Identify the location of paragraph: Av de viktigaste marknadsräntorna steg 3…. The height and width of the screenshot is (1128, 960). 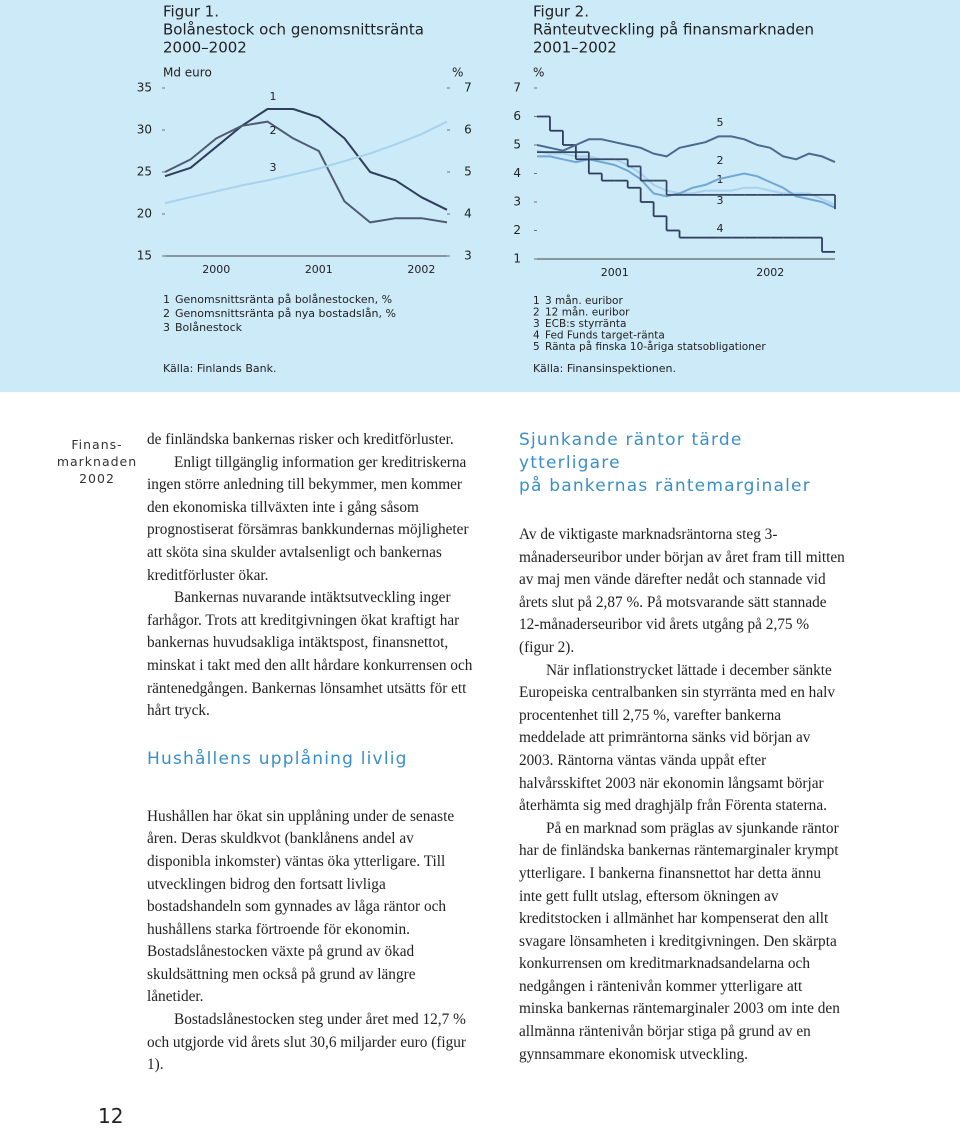
(682, 591).